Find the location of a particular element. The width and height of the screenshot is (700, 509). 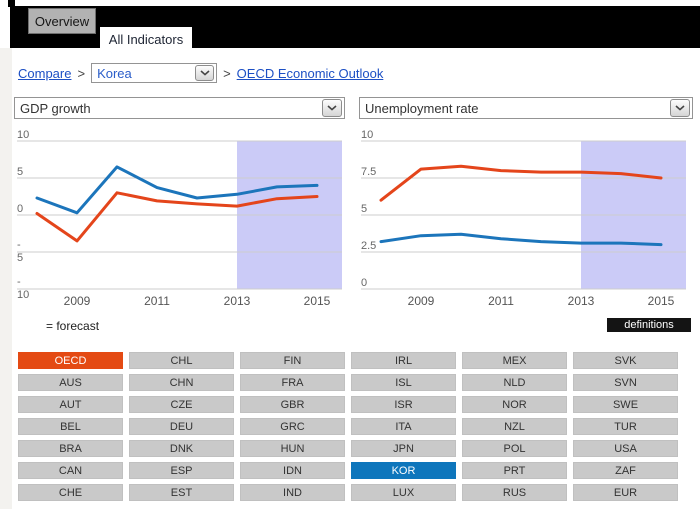

breadcrumb: Compare > Korea > OECD Economic Outlook is located at coordinates (200, 73).